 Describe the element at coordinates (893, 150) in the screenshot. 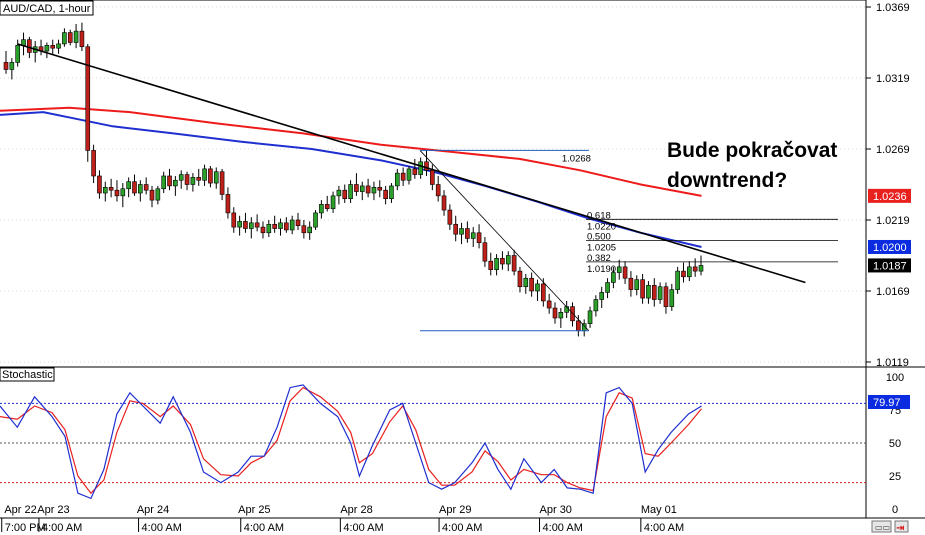

I see `price-tick-label: 1.0269` at that location.